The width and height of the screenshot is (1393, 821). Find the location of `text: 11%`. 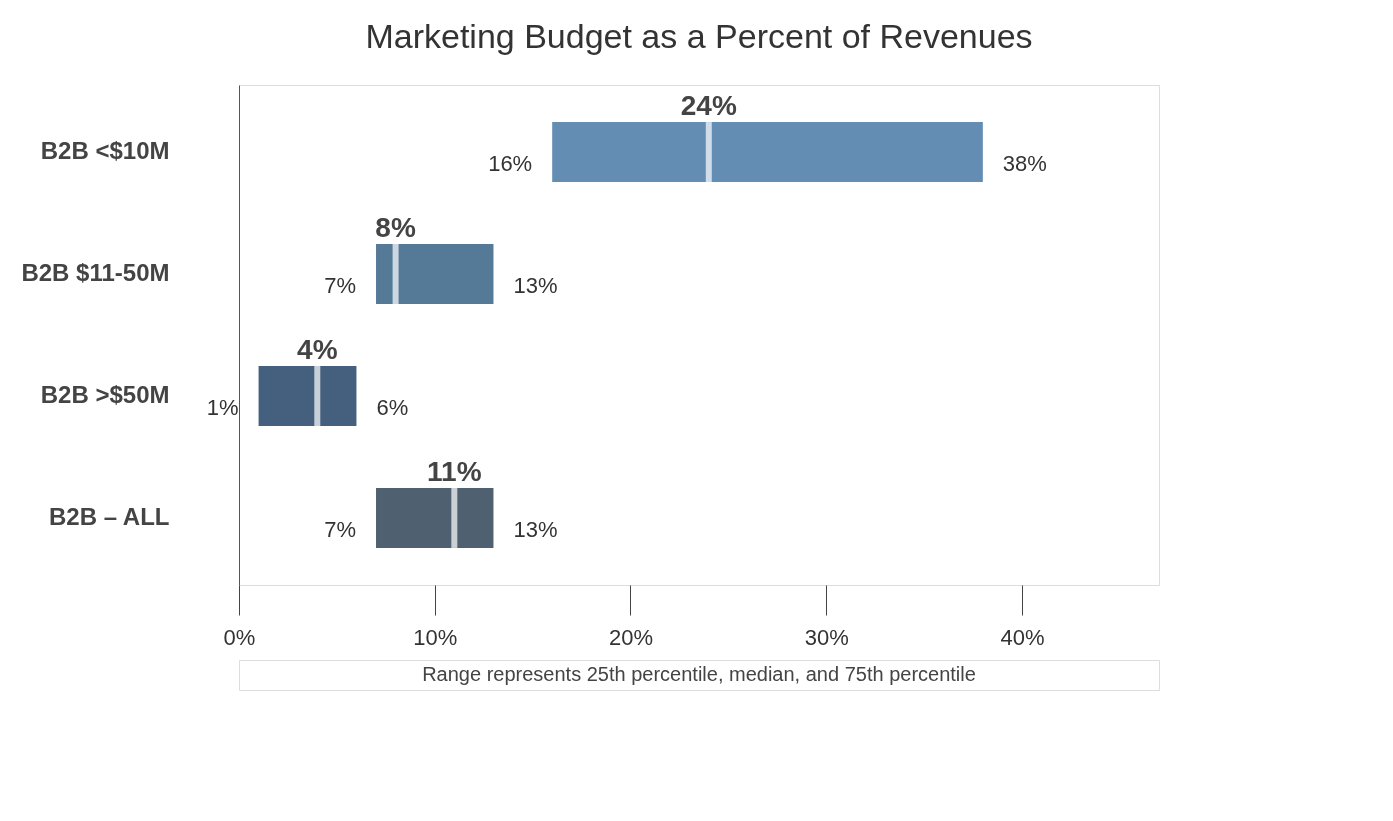

text: 11% is located at coordinates (454, 471).